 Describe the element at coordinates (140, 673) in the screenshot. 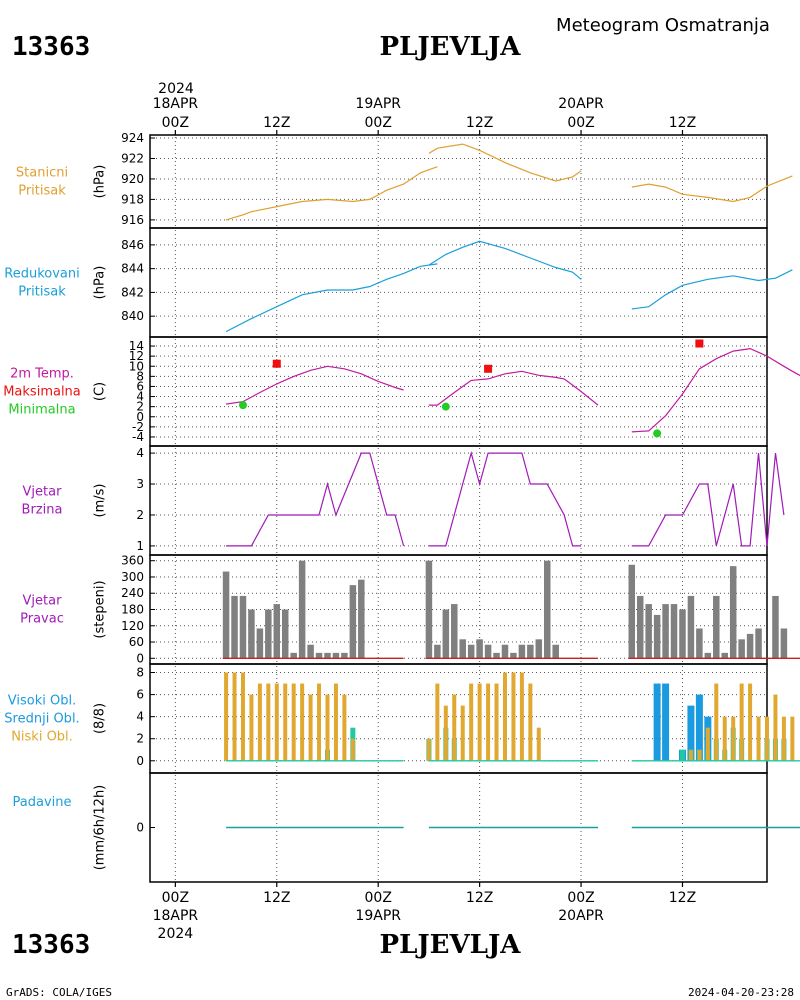

I see `y-tick-label: 8` at that location.